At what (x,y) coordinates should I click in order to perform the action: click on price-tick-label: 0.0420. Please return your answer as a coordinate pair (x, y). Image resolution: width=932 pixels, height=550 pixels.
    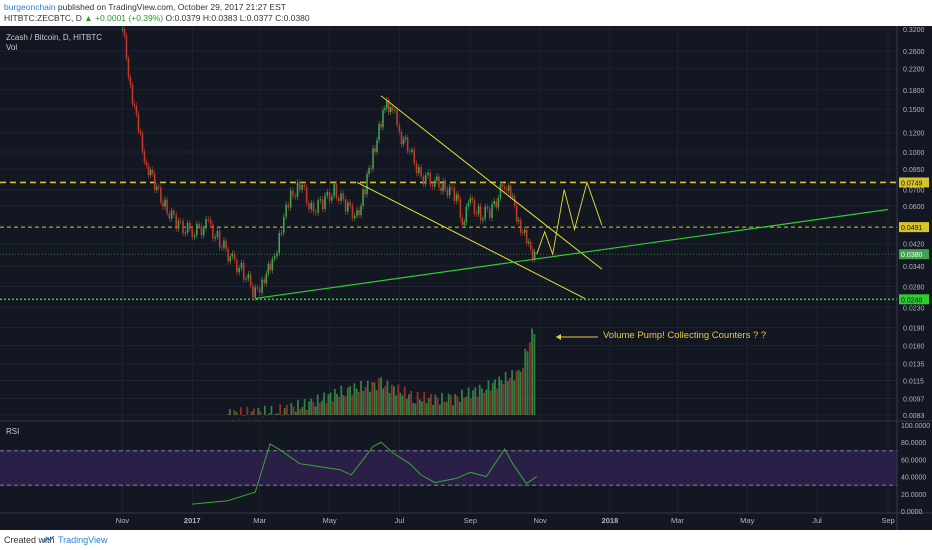
    Looking at the image, I should click on (914, 245).